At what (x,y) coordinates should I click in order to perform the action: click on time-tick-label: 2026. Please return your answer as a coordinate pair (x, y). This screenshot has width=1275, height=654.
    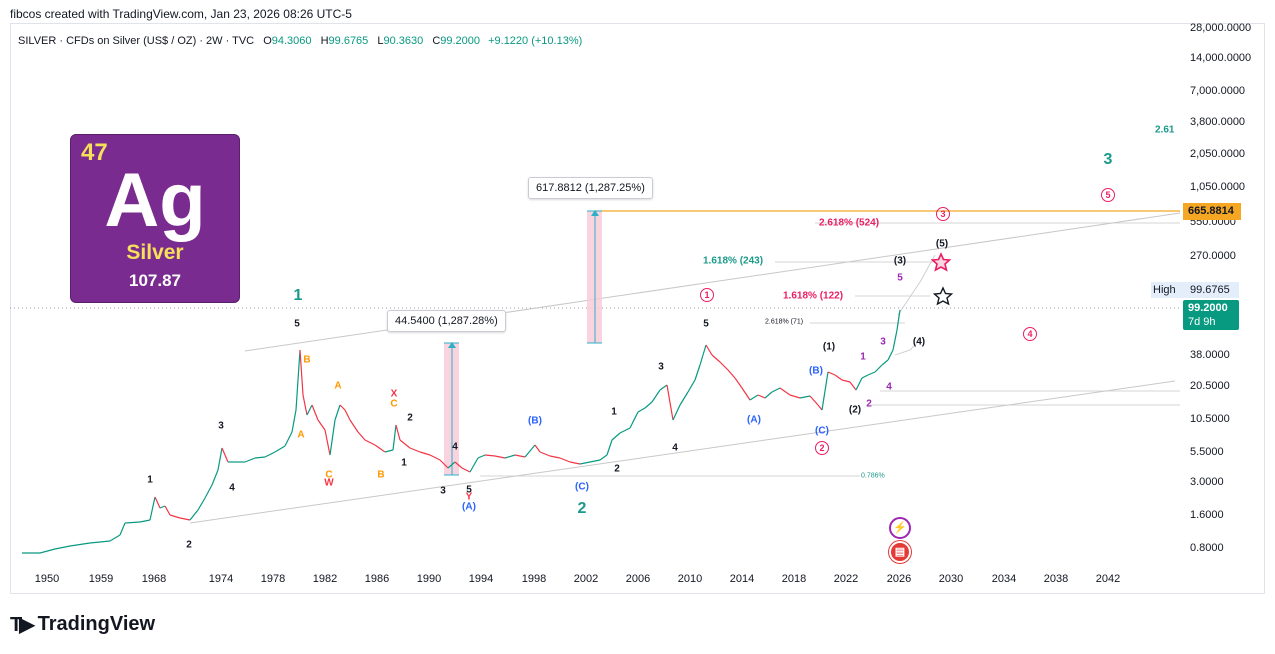
    Looking at the image, I should click on (899, 579).